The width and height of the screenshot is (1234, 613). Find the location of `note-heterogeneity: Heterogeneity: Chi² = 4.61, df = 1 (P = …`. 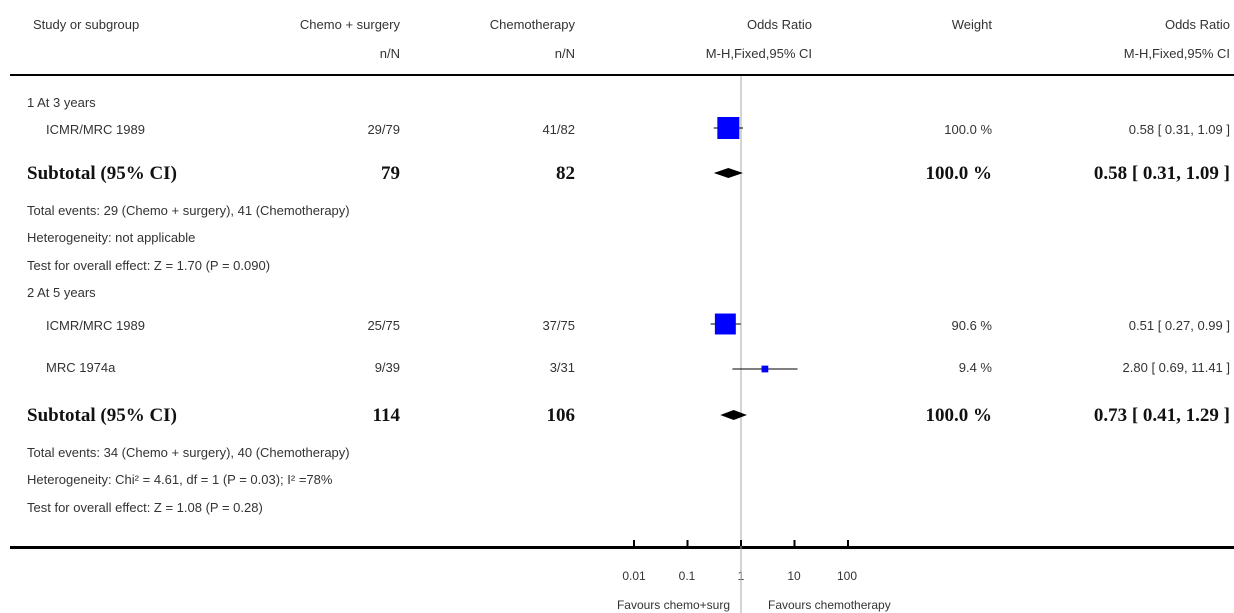

note-heterogeneity: Heterogeneity: Chi² = 4.61, df = 1 (P = … is located at coordinates (180, 479).